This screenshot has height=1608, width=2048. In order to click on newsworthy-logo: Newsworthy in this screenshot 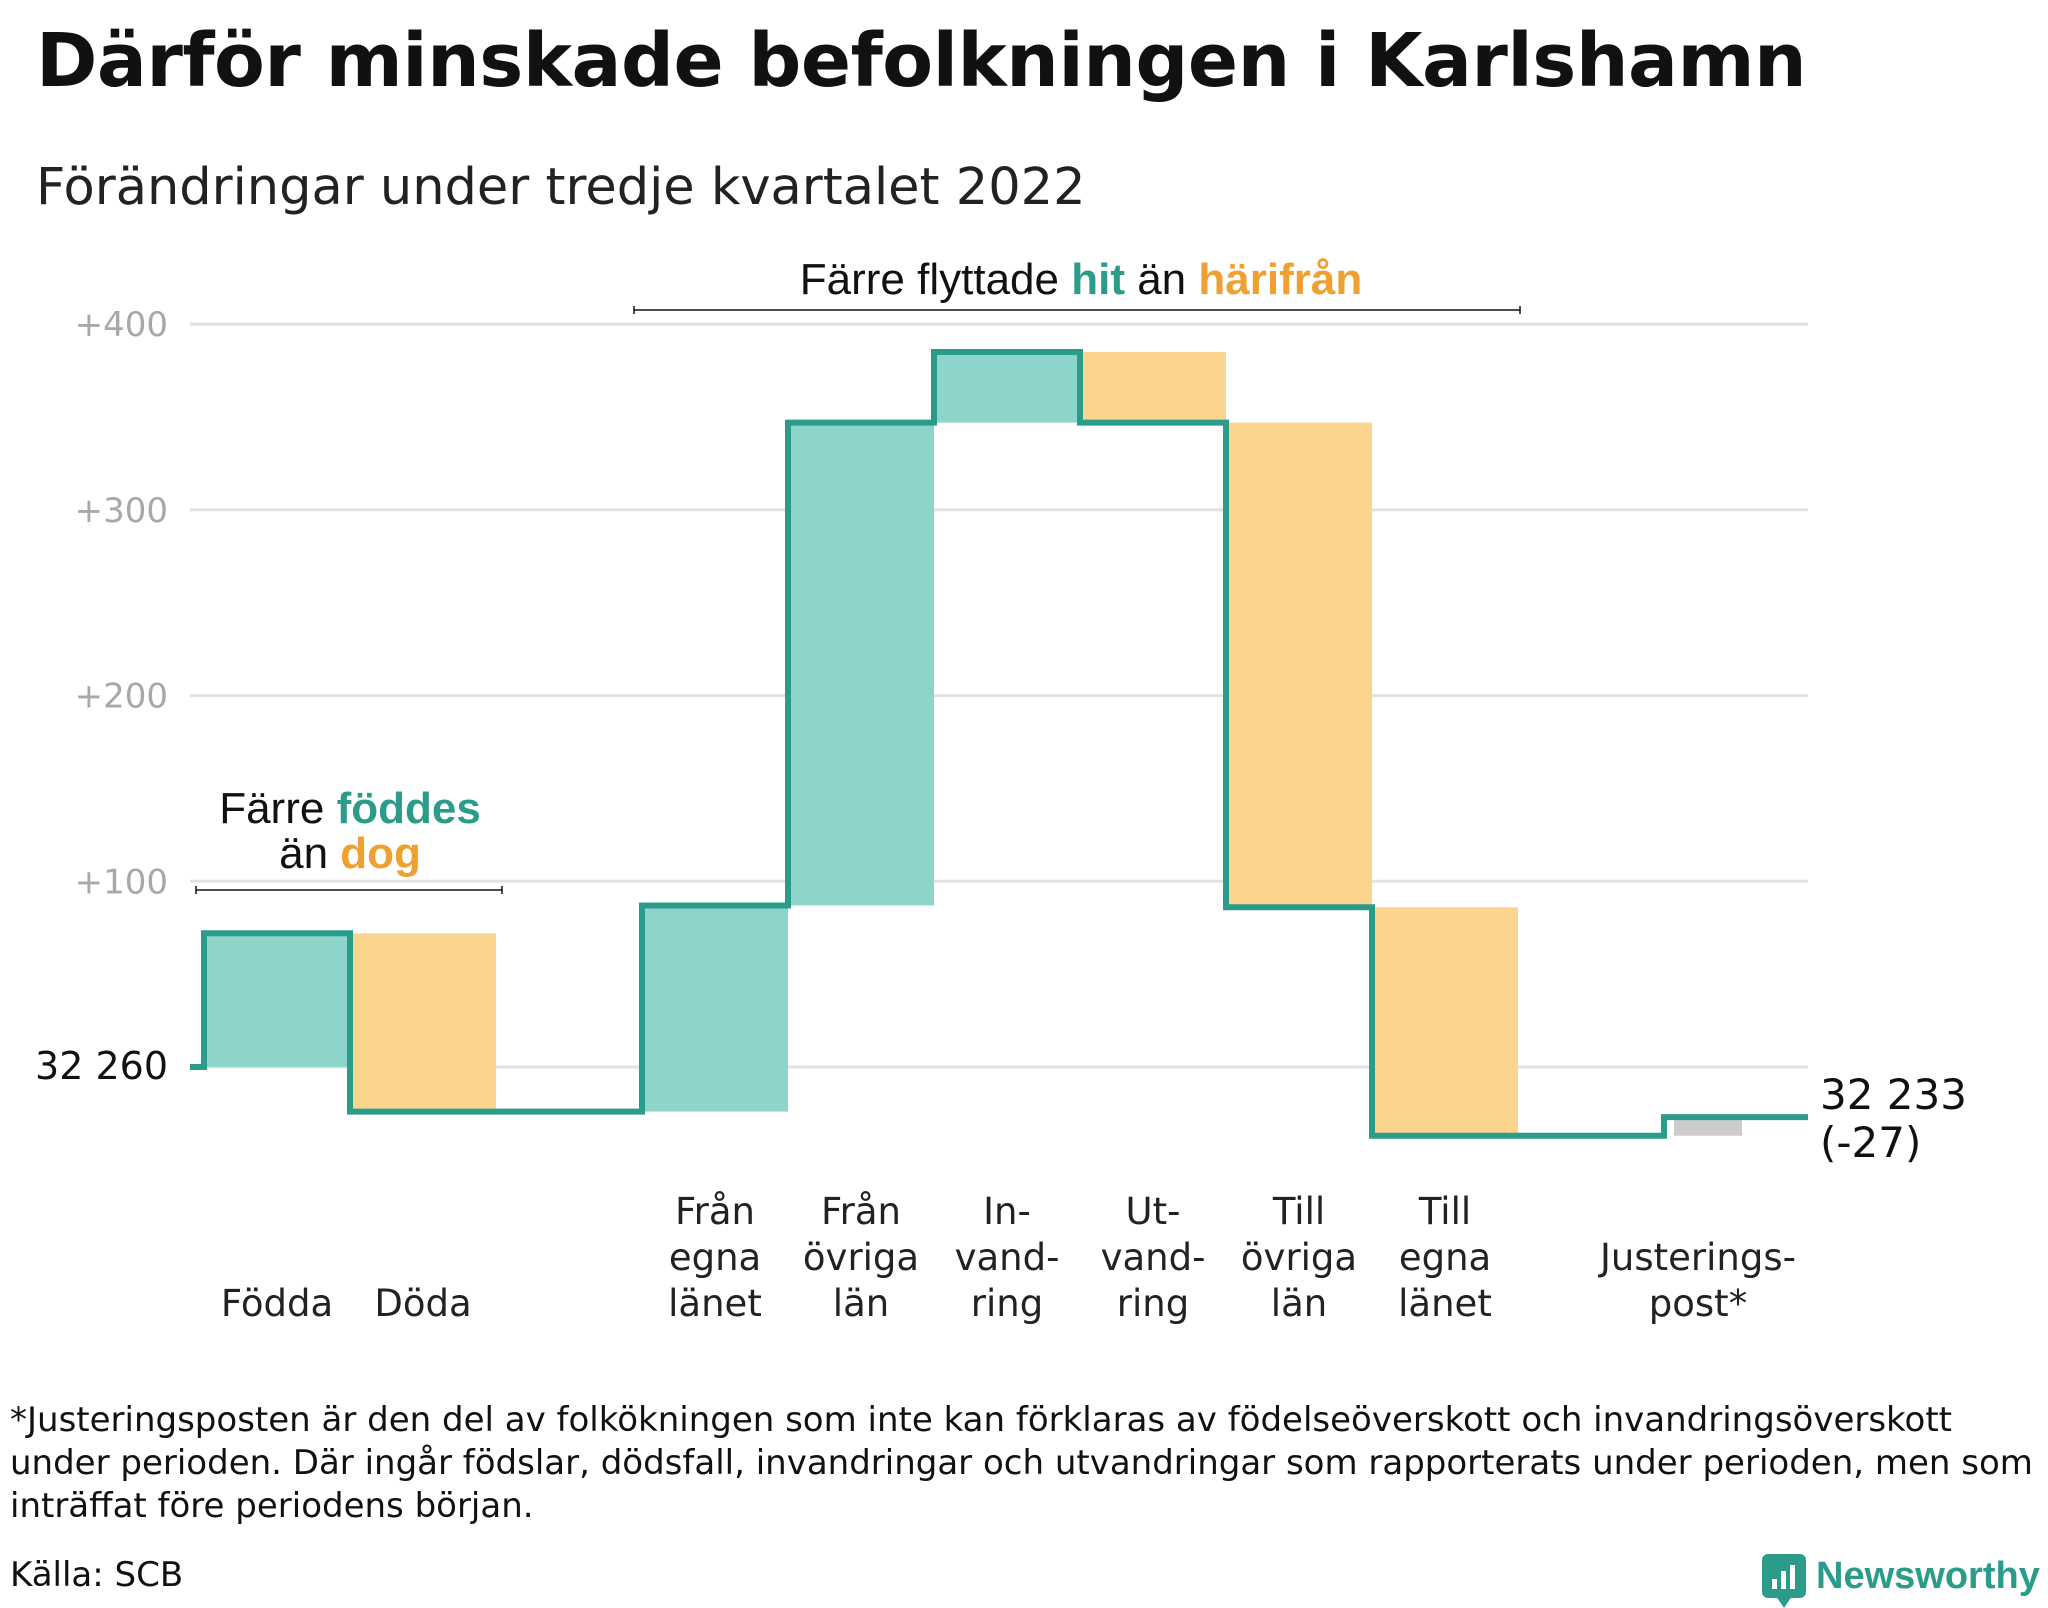, I will do `click(1901, 1578)`.